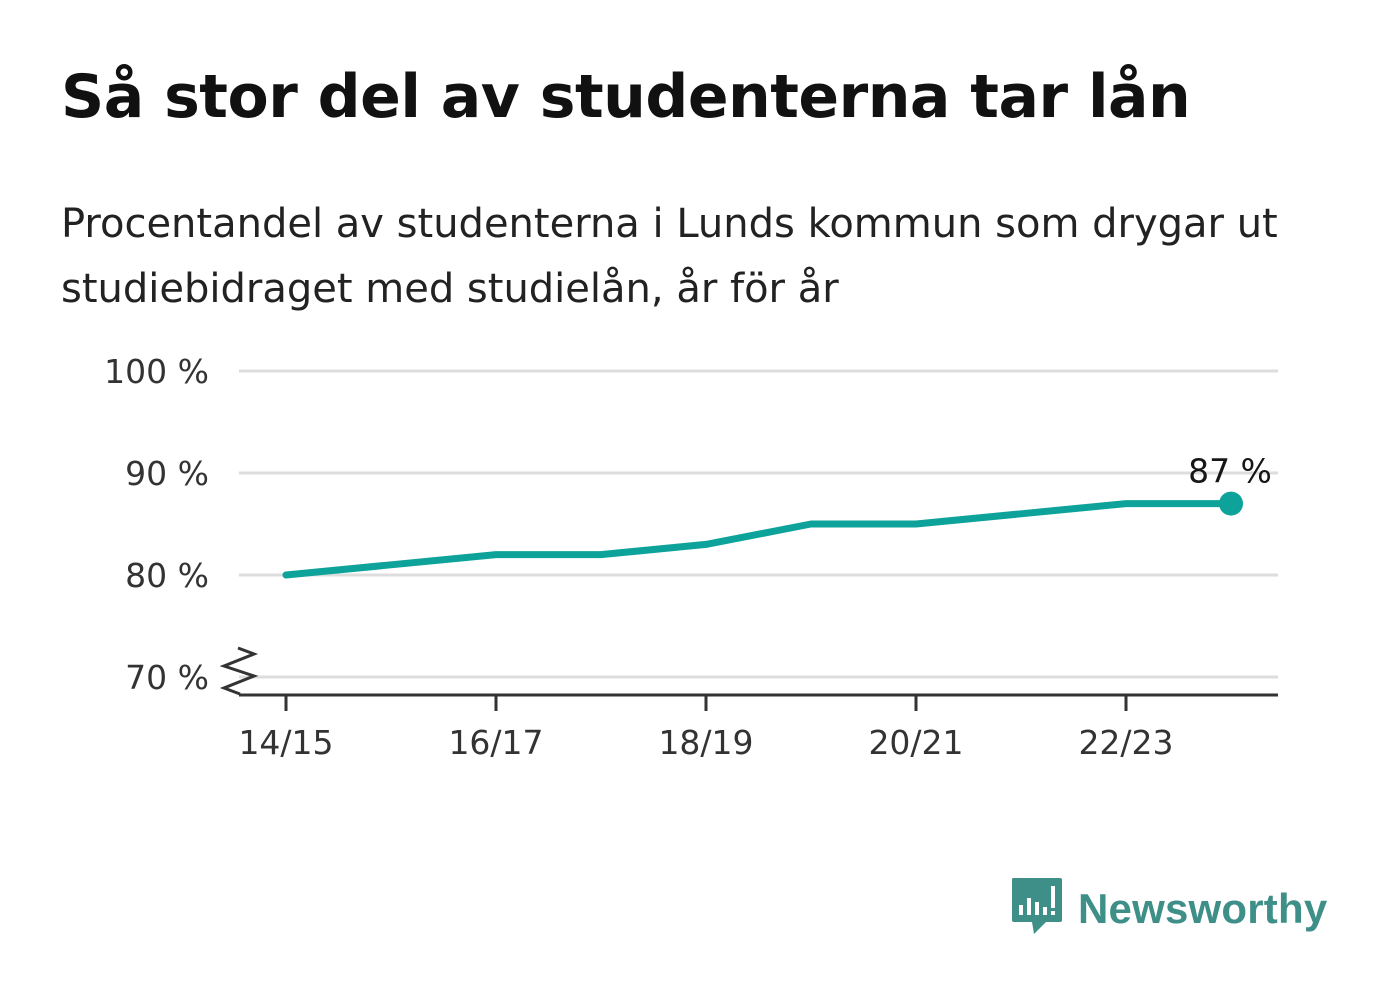 This screenshot has height=999, width=1382. Describe the element at coordinates (167, 677) in the screenshot. I see `y-tick-label: 70 %` at that location.